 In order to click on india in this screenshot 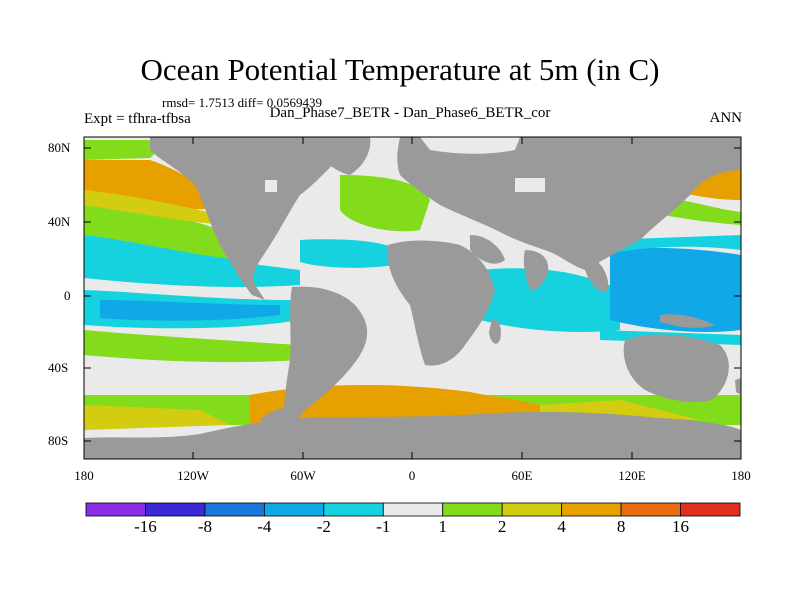, I will do `click(536, 270)`.